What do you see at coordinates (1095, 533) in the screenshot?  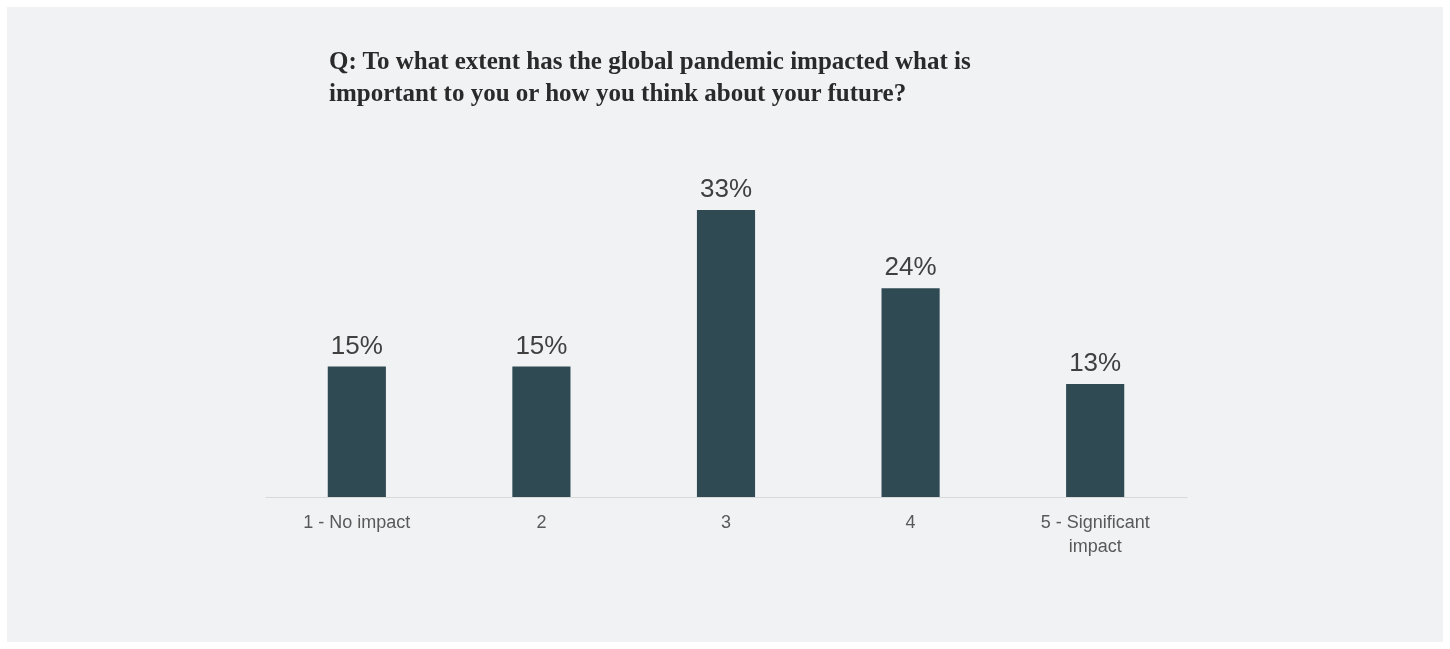 I see `x-tick-label: 5 - Significant impact` at bounding box center [1095, 533].